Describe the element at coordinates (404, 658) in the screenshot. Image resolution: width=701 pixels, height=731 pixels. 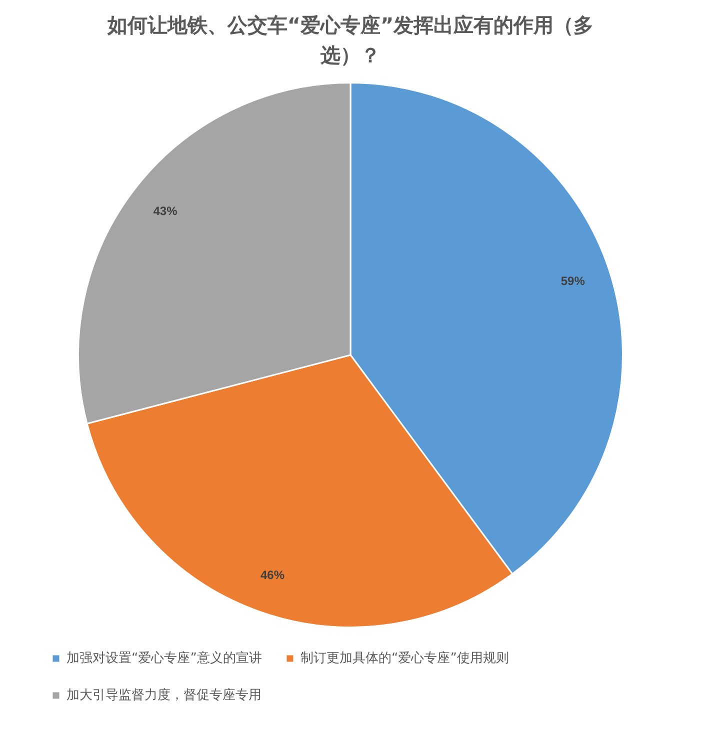
I see `legend-label: 制订更加具体的“爱心专座”使用规则` at that location.